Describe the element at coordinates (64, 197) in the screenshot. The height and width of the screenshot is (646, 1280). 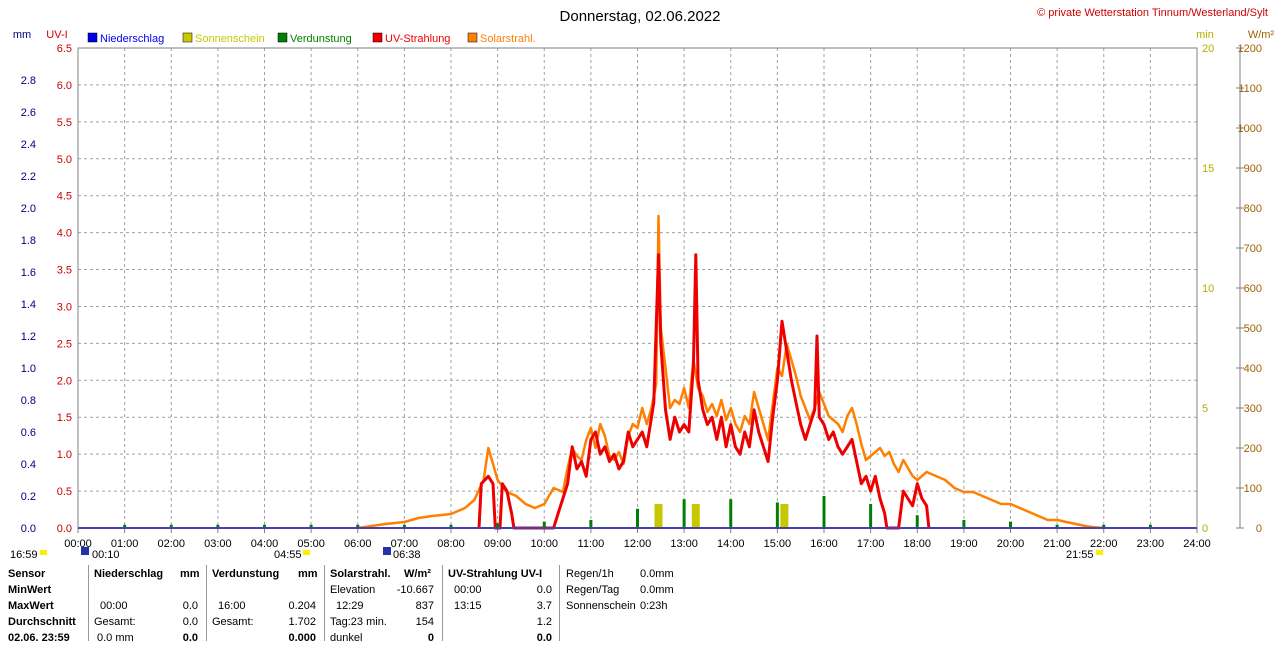
I see `uv-tick-label: 4.5` at that location.